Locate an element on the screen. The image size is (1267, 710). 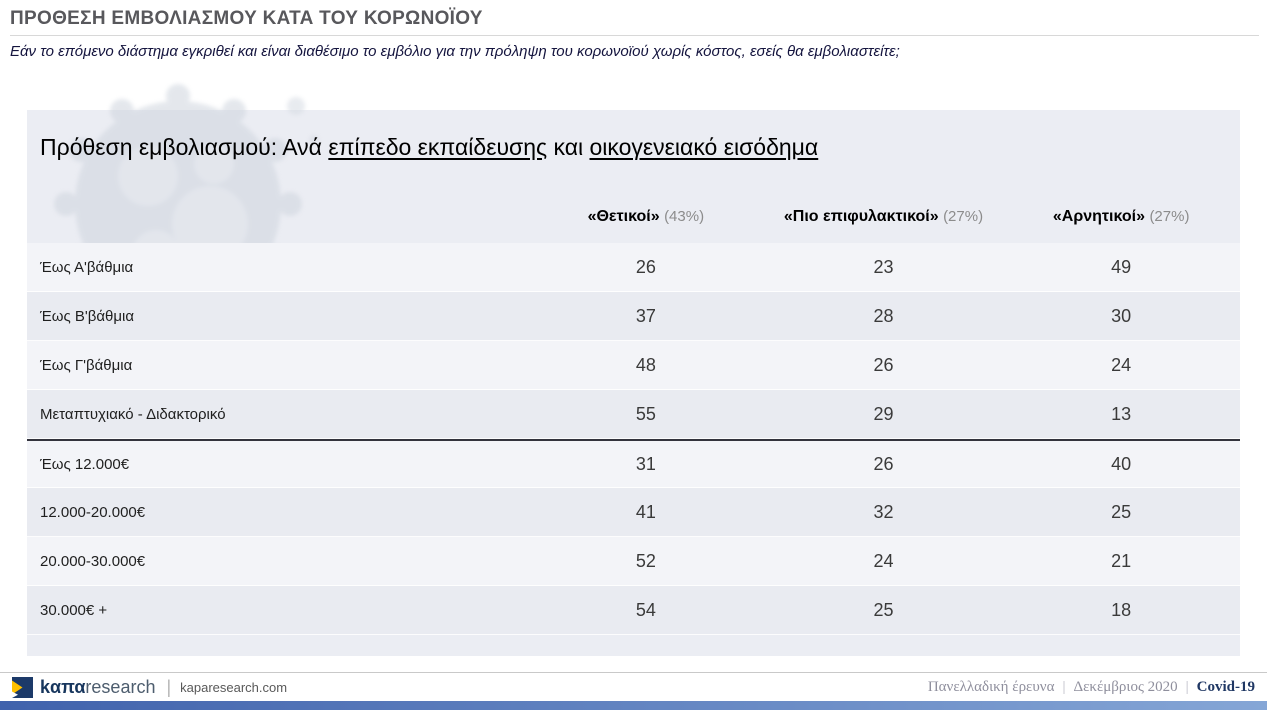
table-row: Έως Β'βάθμια 37 28 30 is located at coordinates (633, 316).